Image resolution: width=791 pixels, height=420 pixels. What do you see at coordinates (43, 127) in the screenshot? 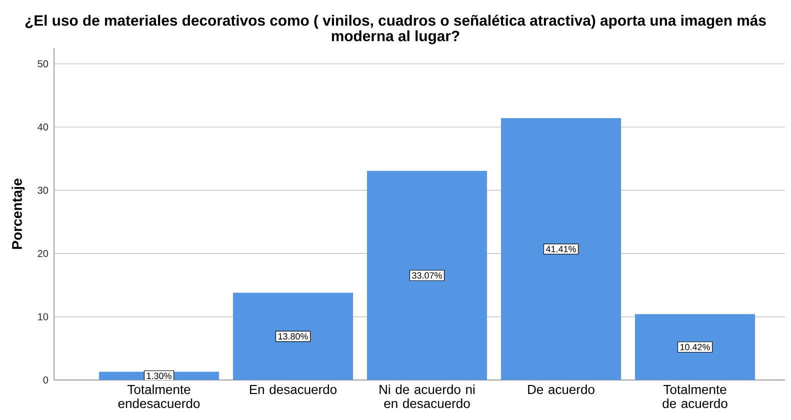
I see `y-tick-label: 40` at bounding box center [43, 127].